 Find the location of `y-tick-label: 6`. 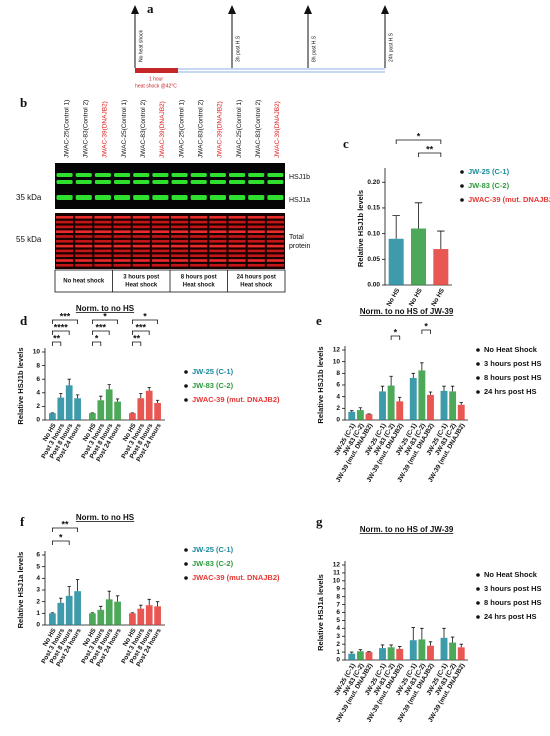

y-tick-label: 6 is located at coordinates (38, 379).